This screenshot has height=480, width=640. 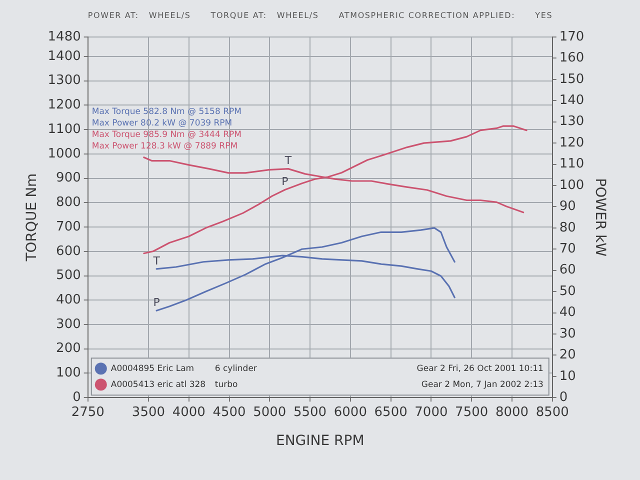 What do you see at coordinates (32, 217) in the screenshot?
I see `y-axis-title: TORQUE Nm` at bounding box center [32, 217].